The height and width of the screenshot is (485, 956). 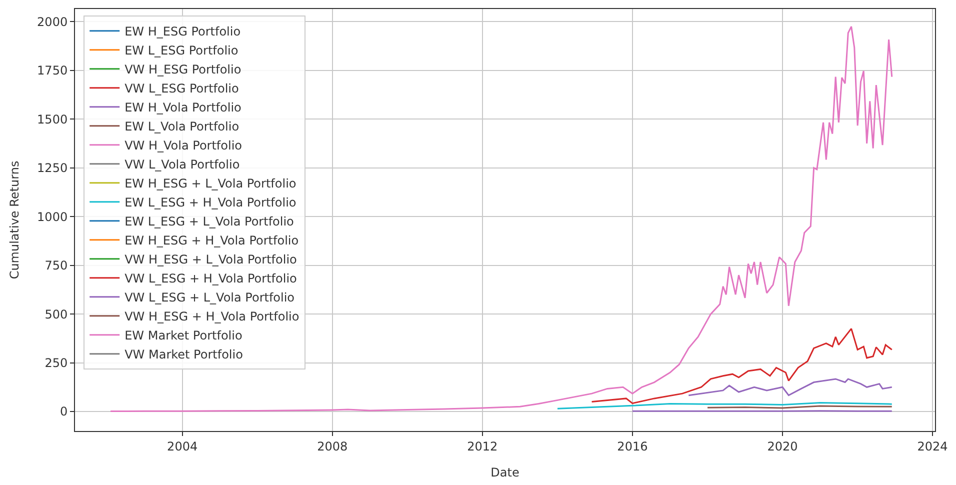 What do you see at coordinates (209, 297) in the screenshot?
I see `legend-label: VW L_ESG + L_Vola Portfolio` at bounding box center [209, 297].